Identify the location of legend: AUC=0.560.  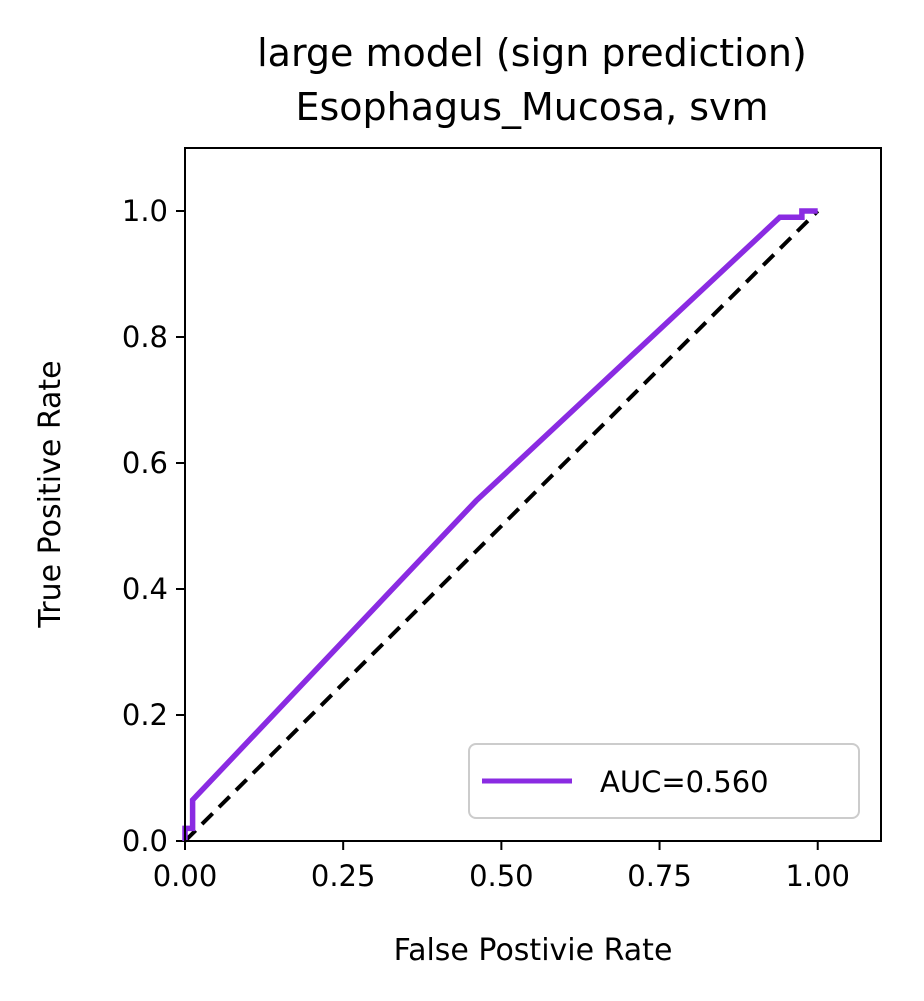
(664, 781).